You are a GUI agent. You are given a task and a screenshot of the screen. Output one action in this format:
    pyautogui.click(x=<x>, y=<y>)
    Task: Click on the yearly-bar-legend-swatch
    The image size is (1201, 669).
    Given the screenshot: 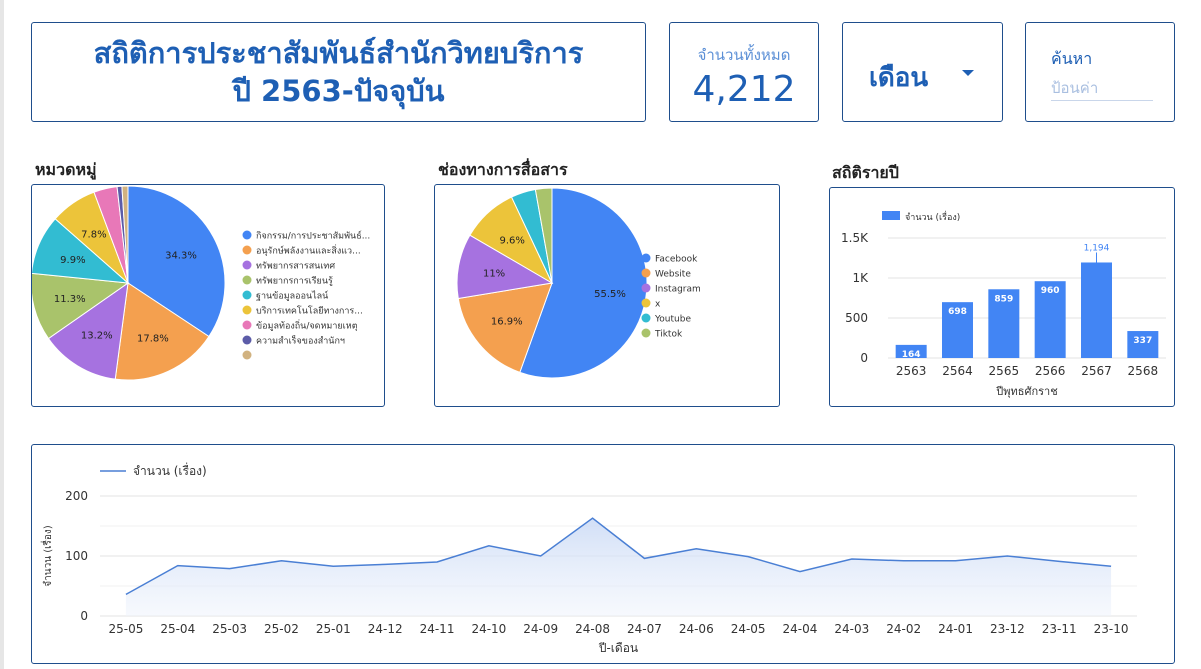 What is the action you would take?
    pyautogui.click(x=891, y=215)
    